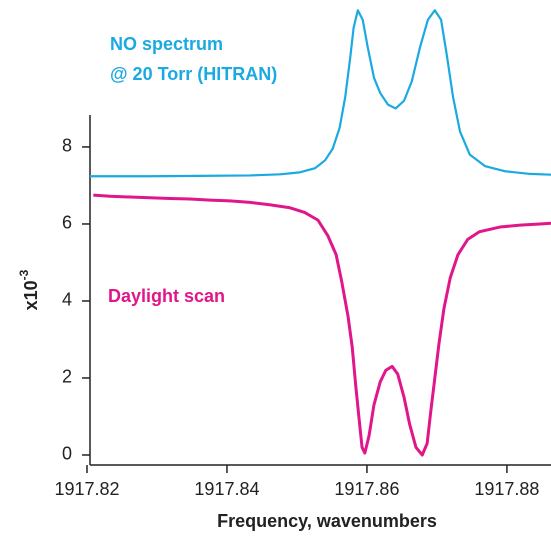 Image resolution: width=551 pixels, height=546 pixels. What do you see at coordinates (226, 489) in the screenshot?
I see `x-tick-label: 1917.84` at bounding box center [226, 489].